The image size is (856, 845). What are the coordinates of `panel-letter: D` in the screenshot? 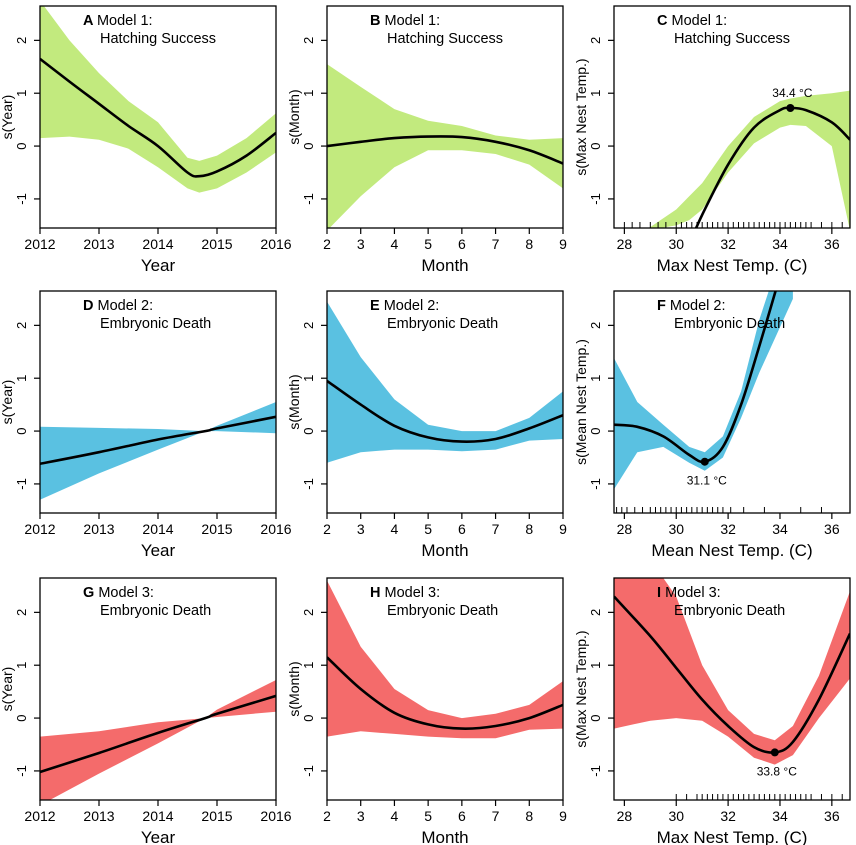 It's located at (90, 306).